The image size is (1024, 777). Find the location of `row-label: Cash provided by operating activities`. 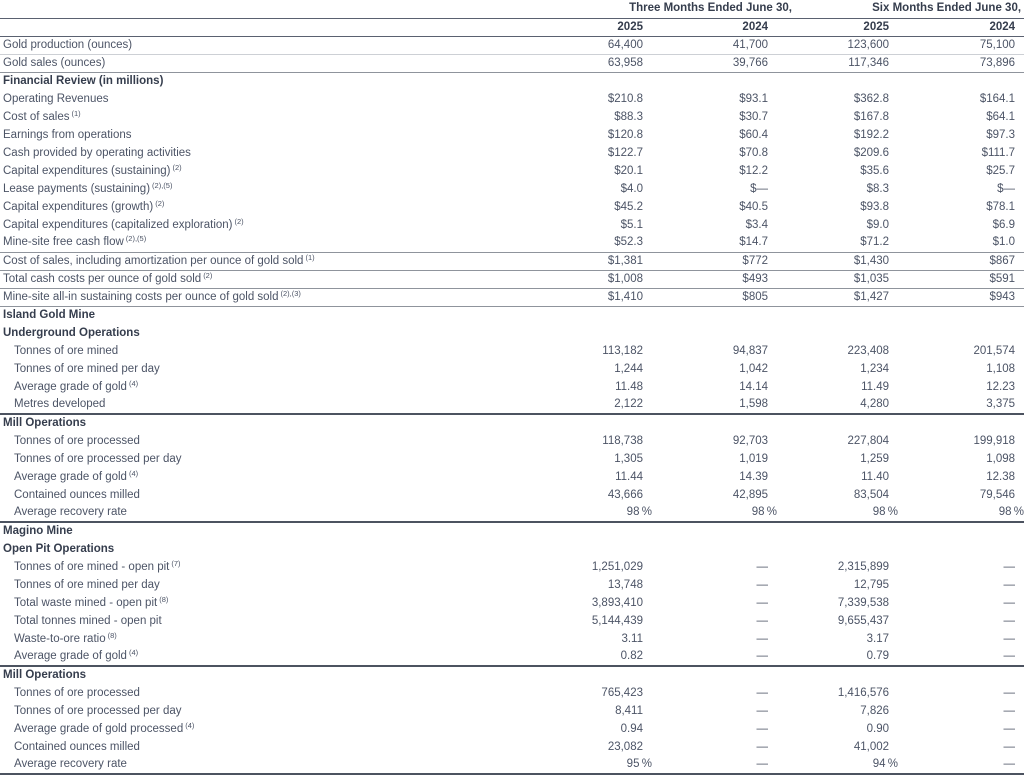

row-label: Cash provided by operating activities is located at coordinates (97, 152).